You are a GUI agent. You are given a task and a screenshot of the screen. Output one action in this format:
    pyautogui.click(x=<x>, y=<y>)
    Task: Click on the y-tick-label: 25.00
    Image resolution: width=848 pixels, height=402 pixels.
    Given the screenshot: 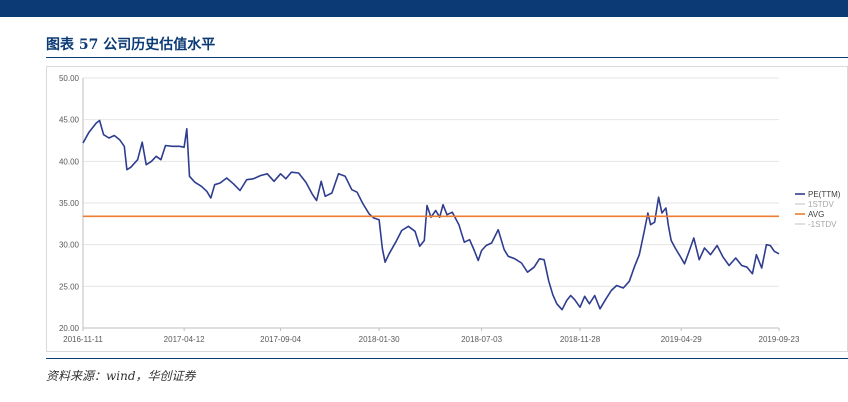 What is the action you would take?
    pyautogui.click(x=69, y=286)
    